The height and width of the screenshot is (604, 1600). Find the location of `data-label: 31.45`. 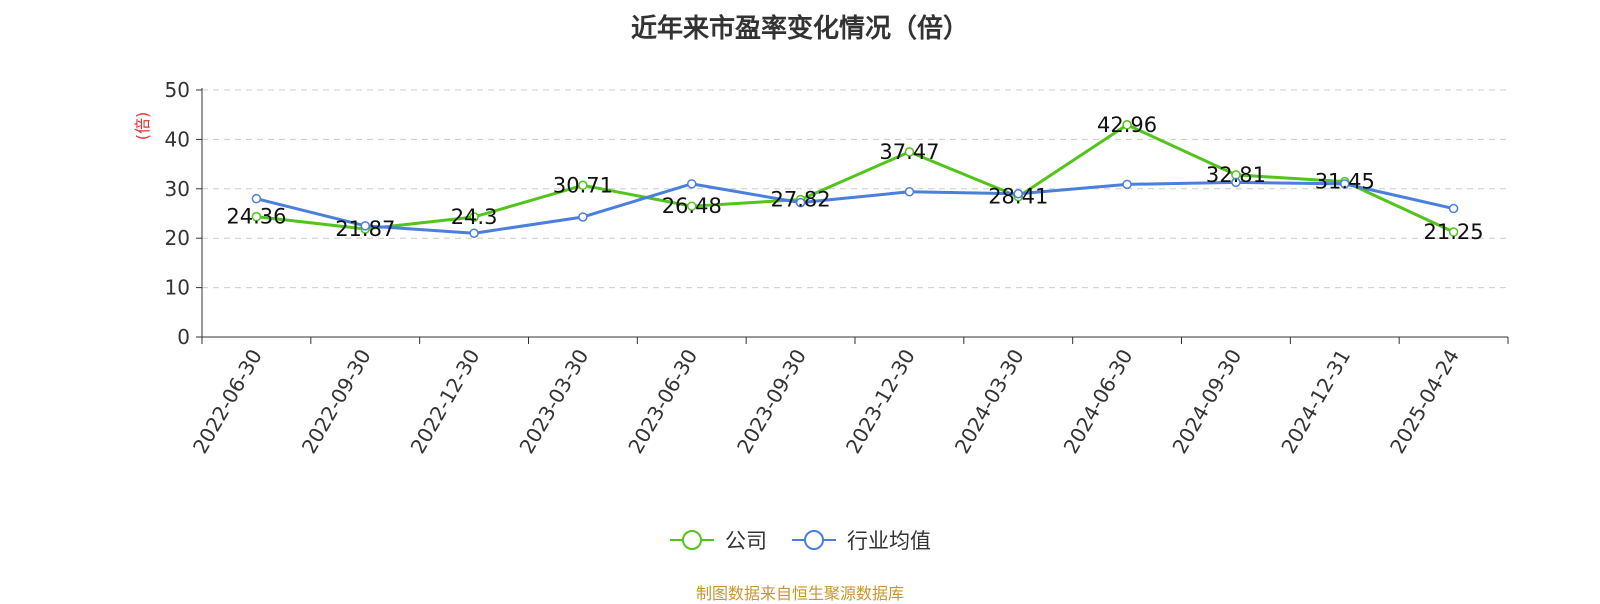

data-label: 31.45 is located at coordinates (1345, 182).